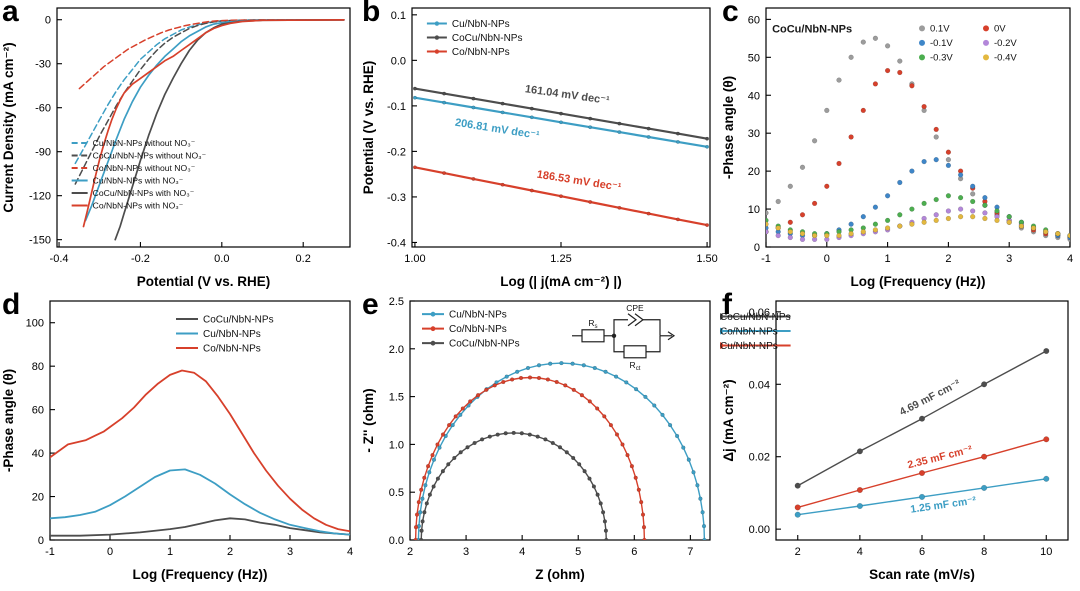 The width and height of the screenshot is (1080, 591). What do you see at coordinates (40, 197) in the screenshot?
I see `svg-text: -120` at bounding box center [40, 197].